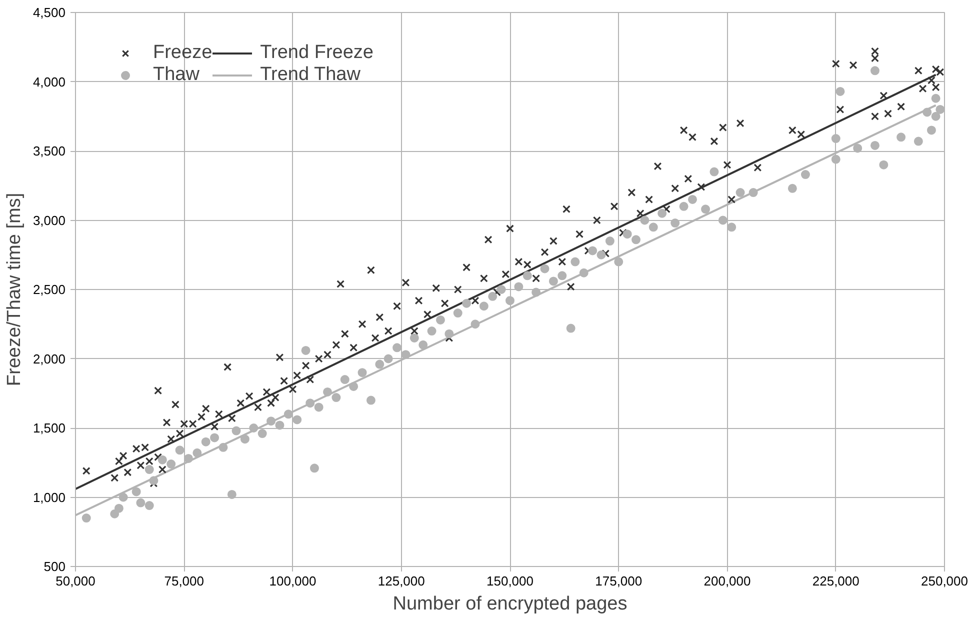  What do you see at coordinates (49, 497) in the screenshot?
I see `y-tick-label: 1,000` at bounding box center [49, 497].